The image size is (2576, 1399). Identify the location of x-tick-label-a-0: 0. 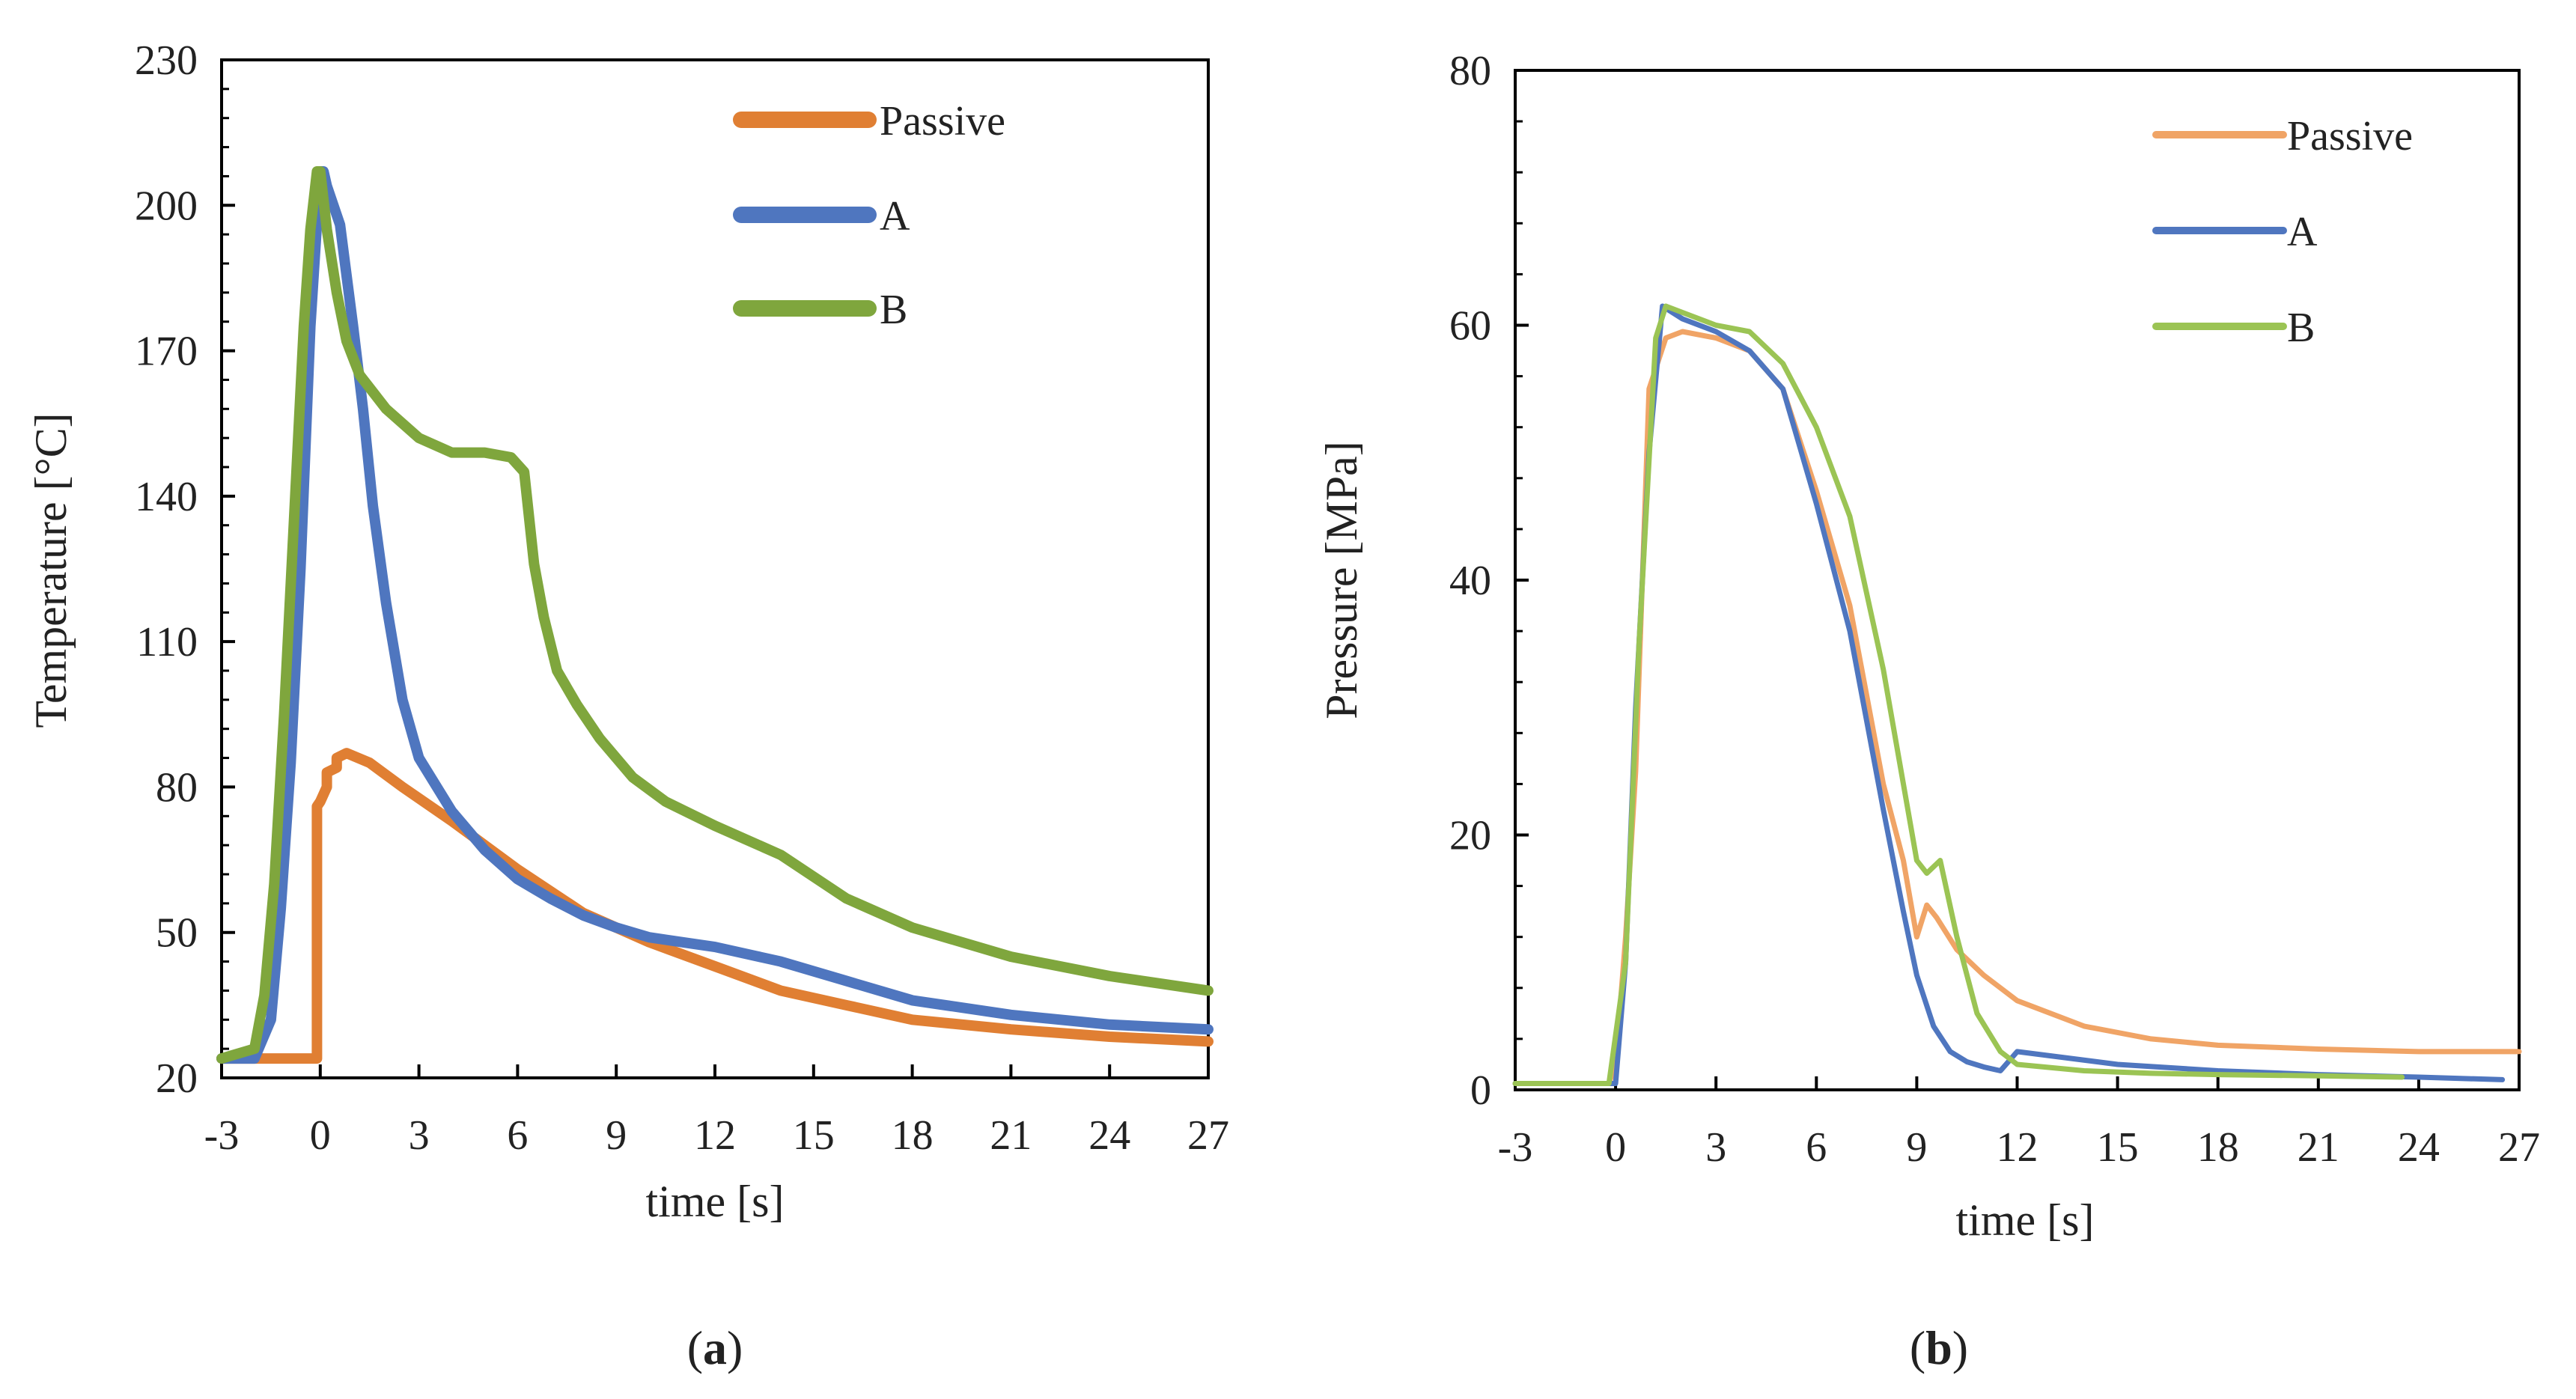
(320, 1136).